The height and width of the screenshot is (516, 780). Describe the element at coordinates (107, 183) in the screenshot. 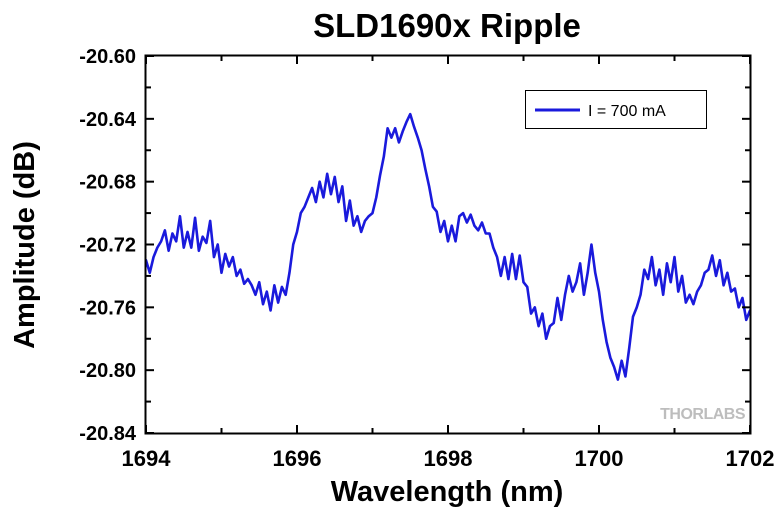

I see `y-tick-label: -20.68` at that location.